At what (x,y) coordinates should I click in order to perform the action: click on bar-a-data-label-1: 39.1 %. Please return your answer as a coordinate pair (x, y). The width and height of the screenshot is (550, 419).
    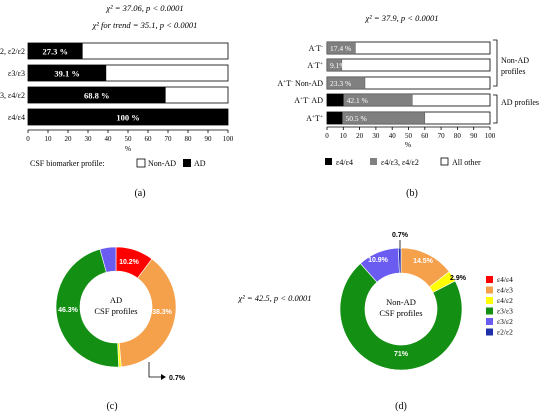
    Looking at the image, I should click on (67, 74).